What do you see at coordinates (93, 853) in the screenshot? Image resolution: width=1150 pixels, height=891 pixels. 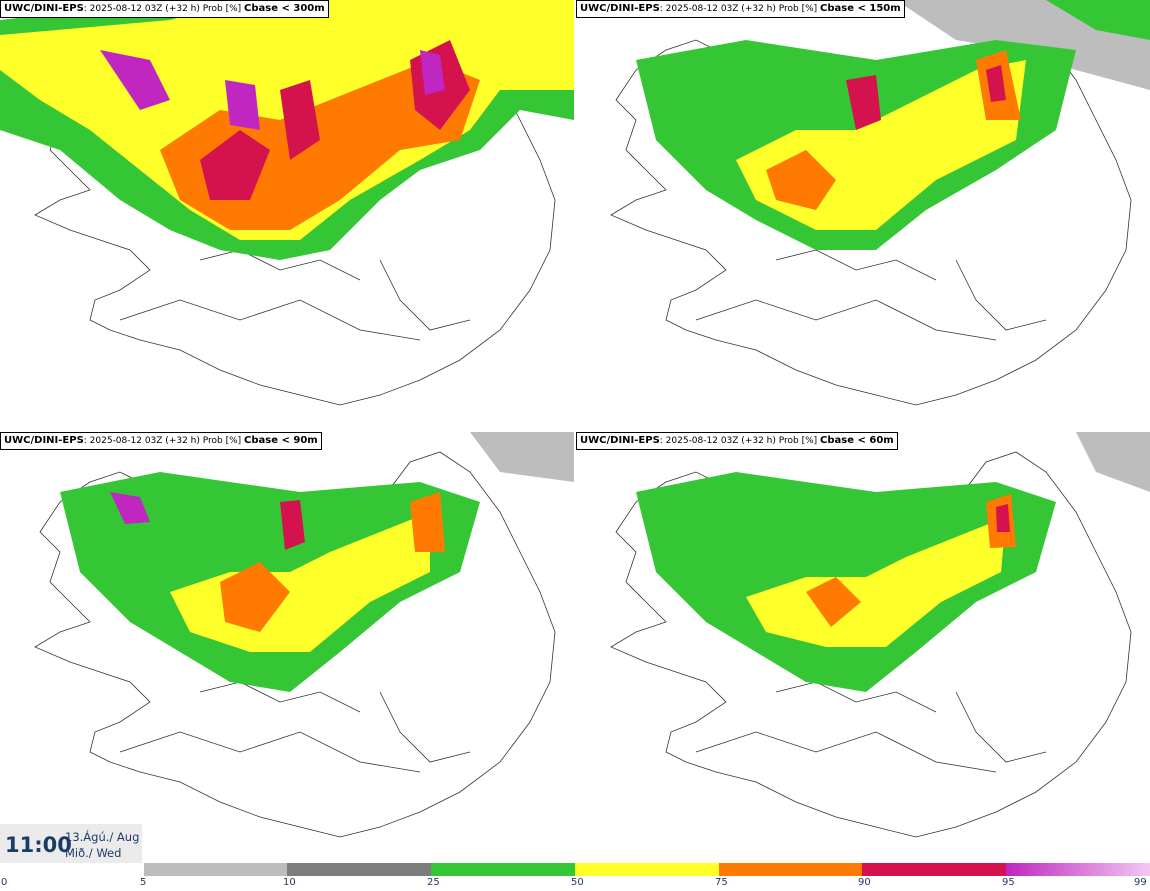 I see `valid-weekday: Mið./ Wed` at bounding box center [93, 853].